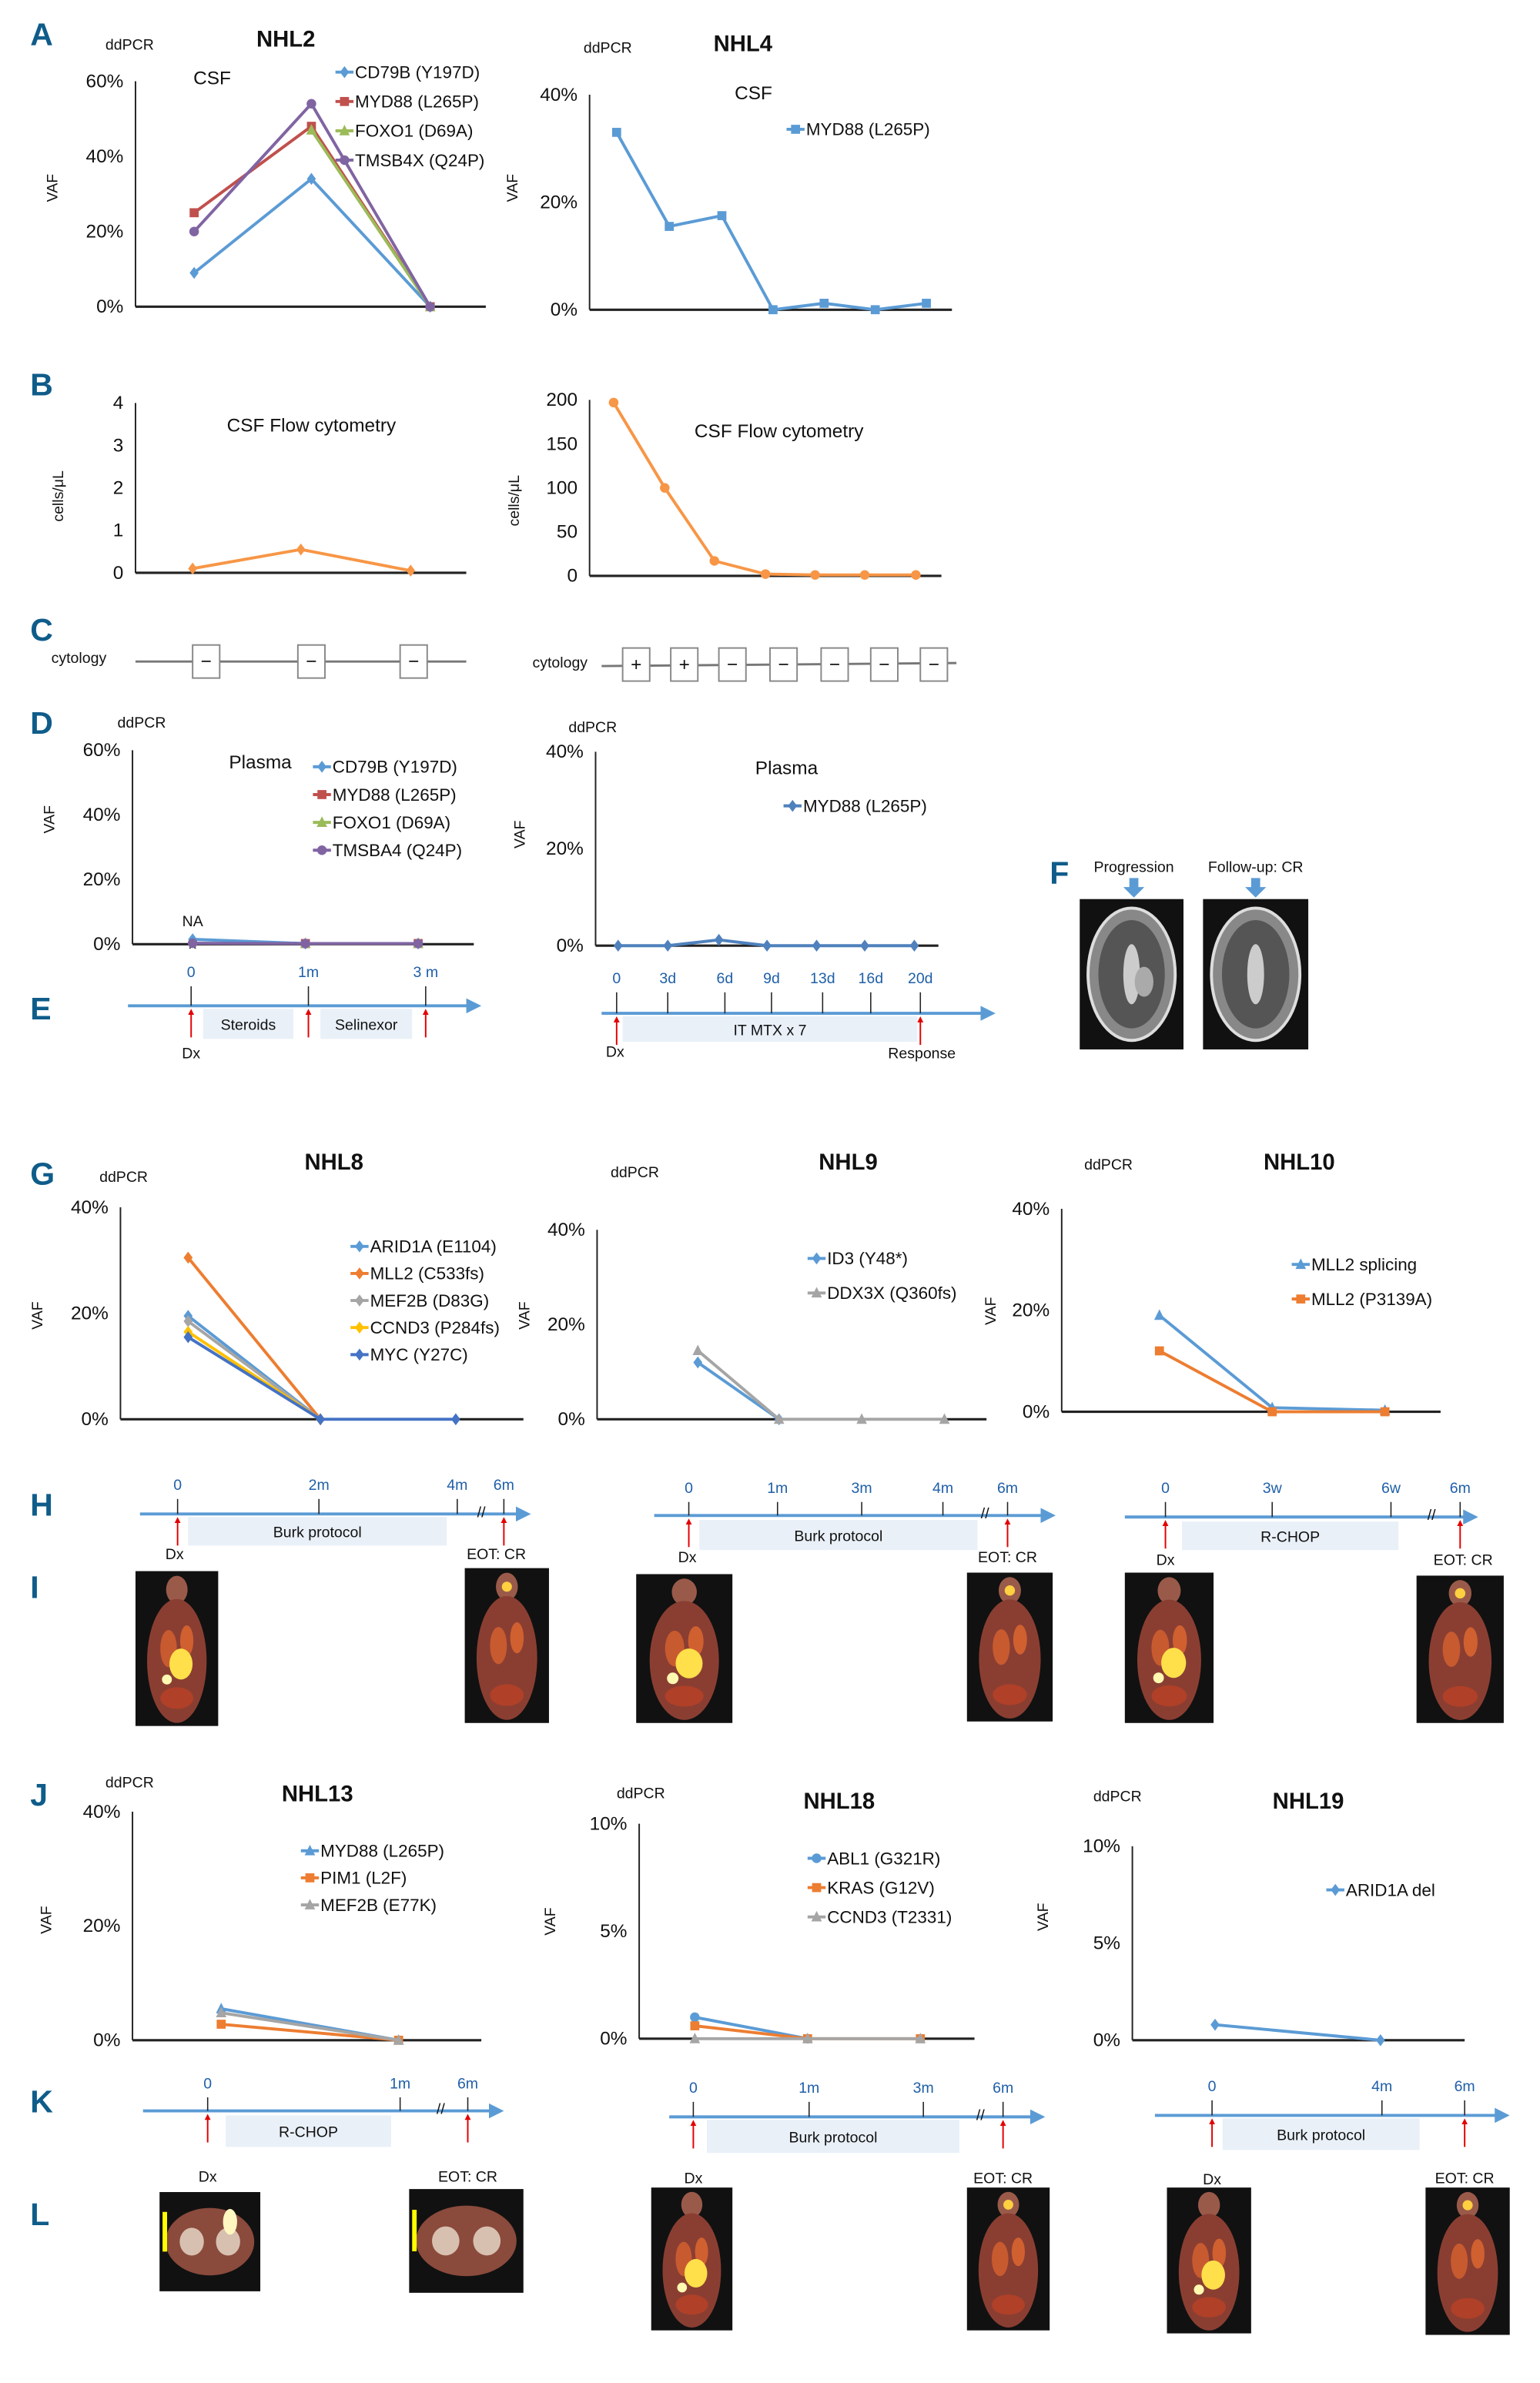 The width and height of the screenshot is (1540, 2383). I want to click on chart-title: NHL19, so click(1308, 1801).